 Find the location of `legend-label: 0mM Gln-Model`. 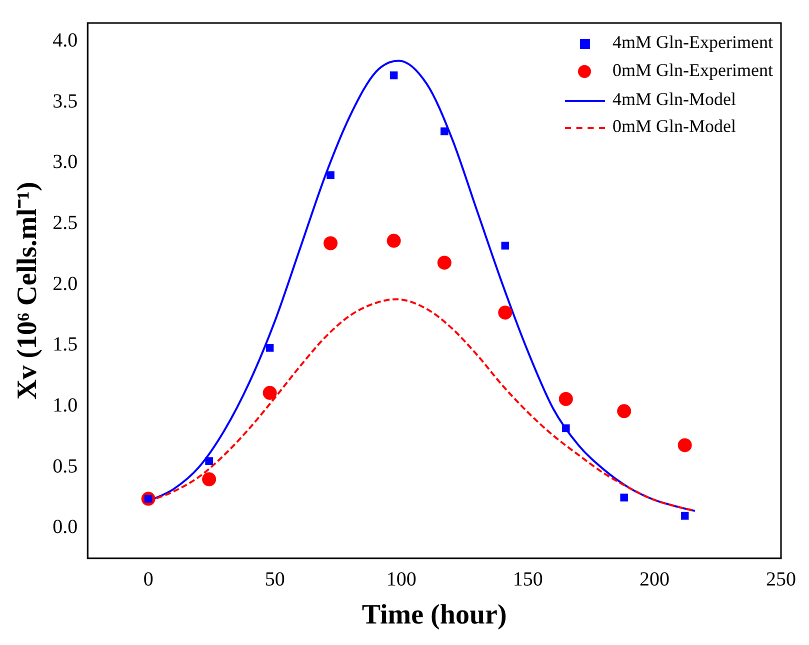

legend-label: 0mM Gln-Model is located at coordinates (674, 126).